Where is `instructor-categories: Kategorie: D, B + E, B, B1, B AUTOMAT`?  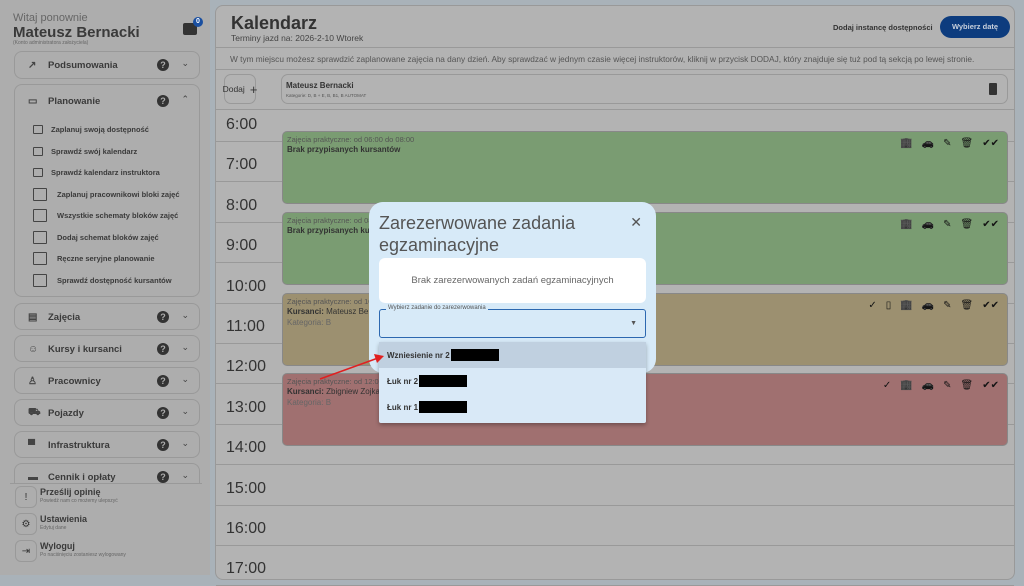 instructor-categories: Kategorie: D, B + E, B, B1, B AUTOMAT is located at coordinates (326, 95).